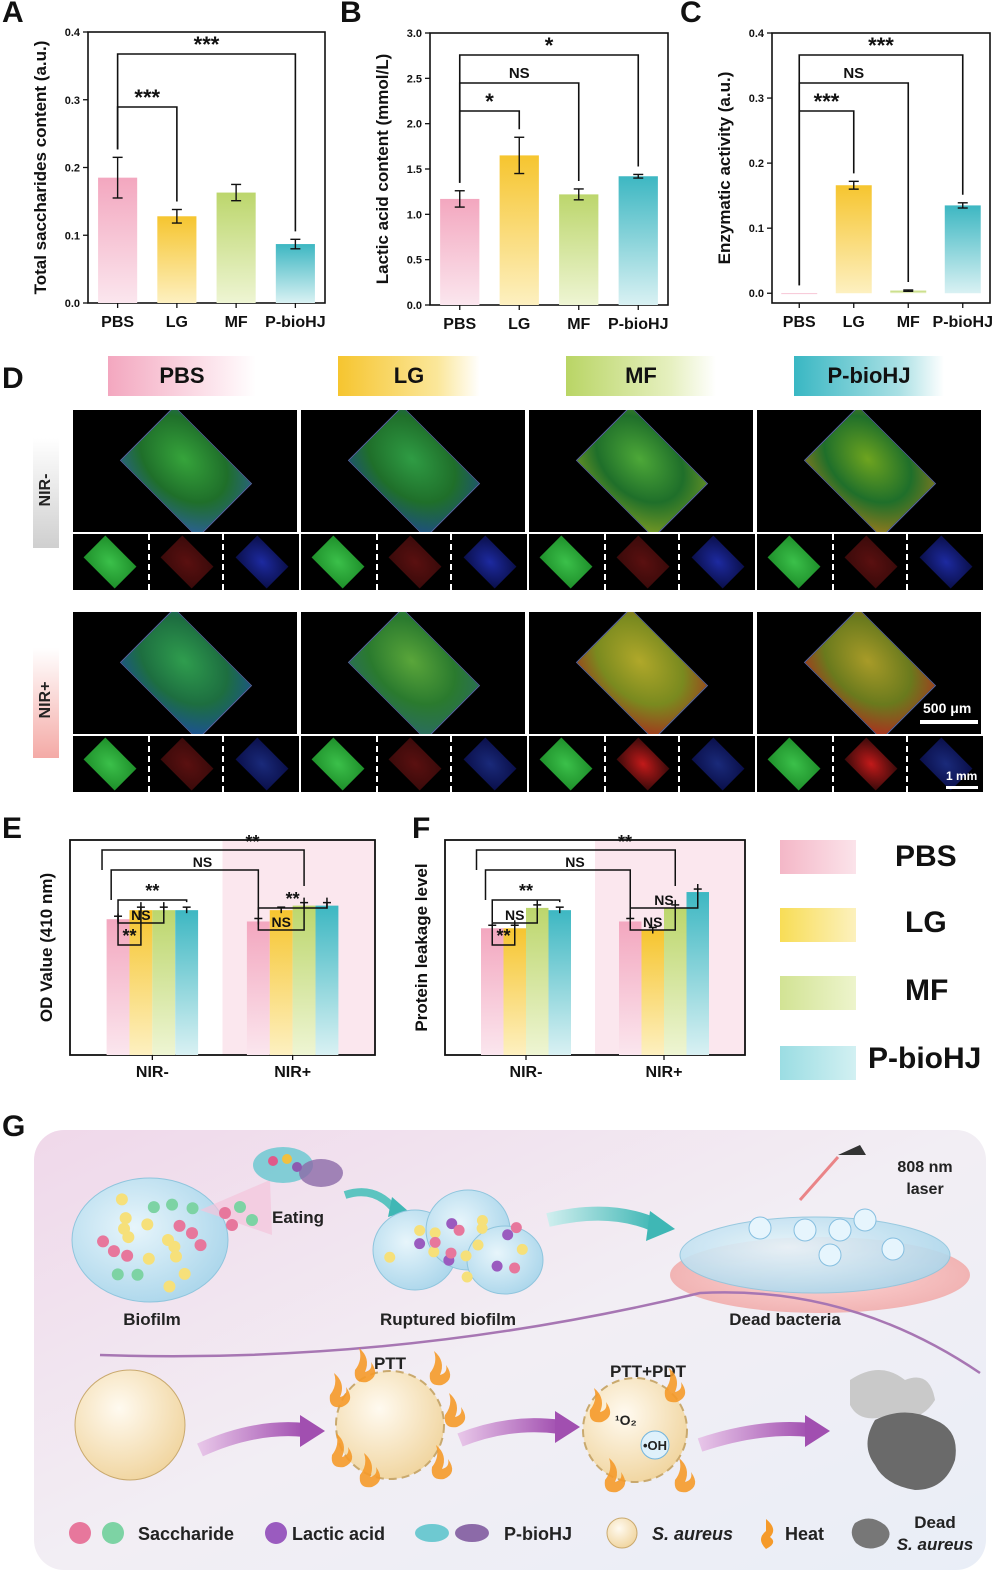  What do you see at coordinates (185, 471) in the screenshot?
I see `micro-3d-nir-minus-pbs` at bounding box center [185, 471].